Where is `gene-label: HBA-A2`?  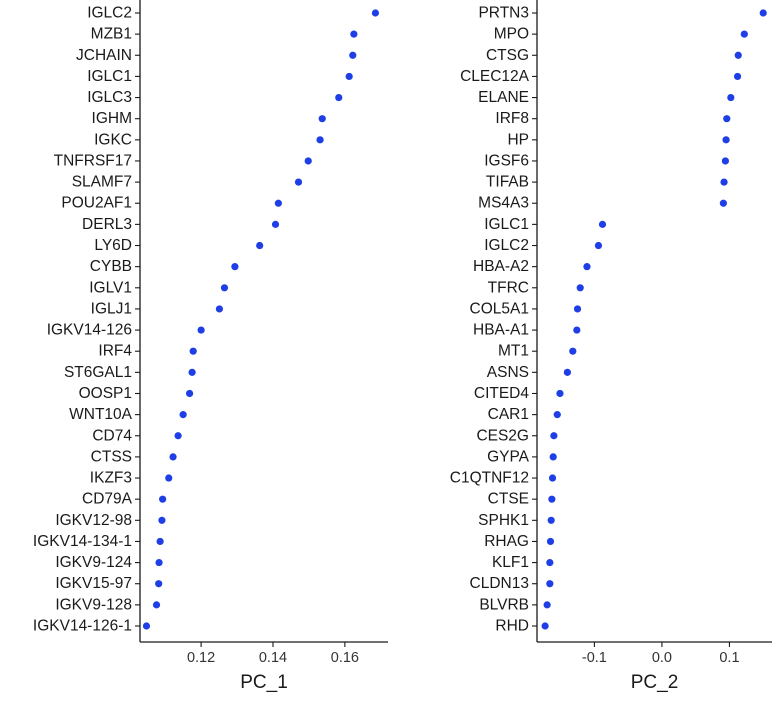 gene-label: HBA-A2 is located at coordinates (501, 266).